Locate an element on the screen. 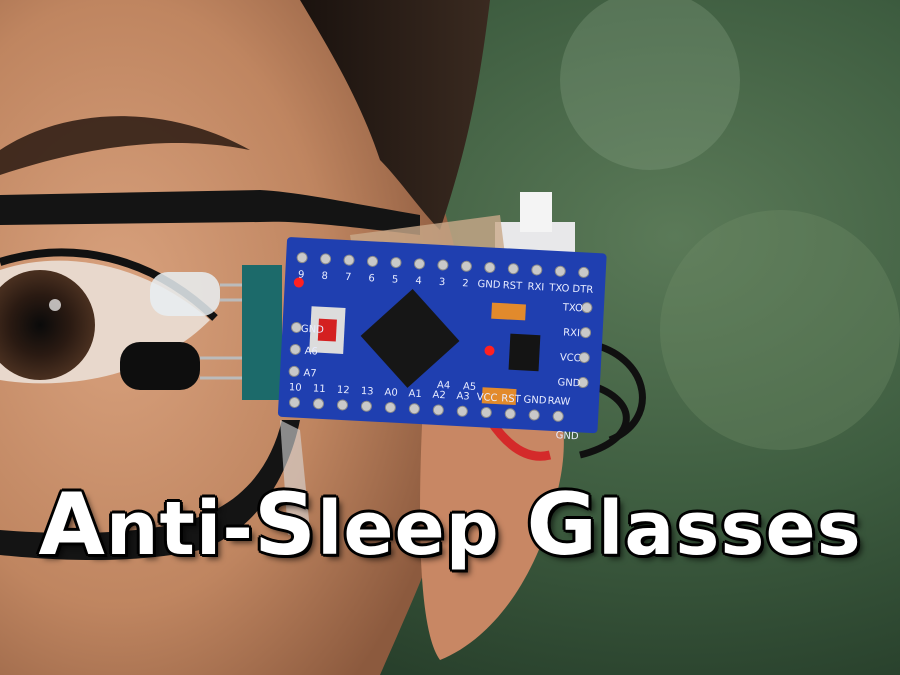 The height and width of the screenshot is (675, 900). pin-label: 5 is located at coordinates (395, 279).